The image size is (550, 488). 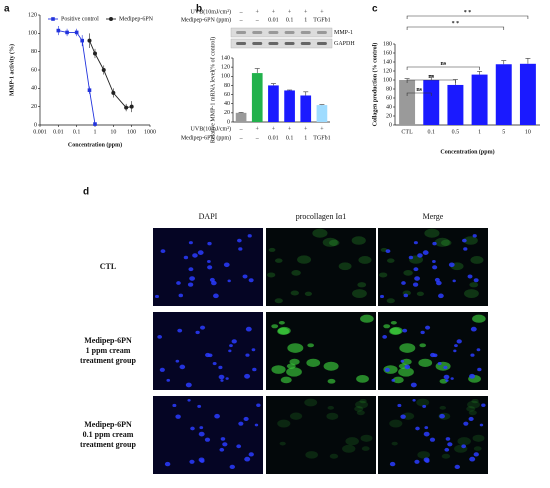 What do you see at coordinates (113, 132) in the screenshot?
I see `x-tick-label: 10` at bounding box center [113, 132].